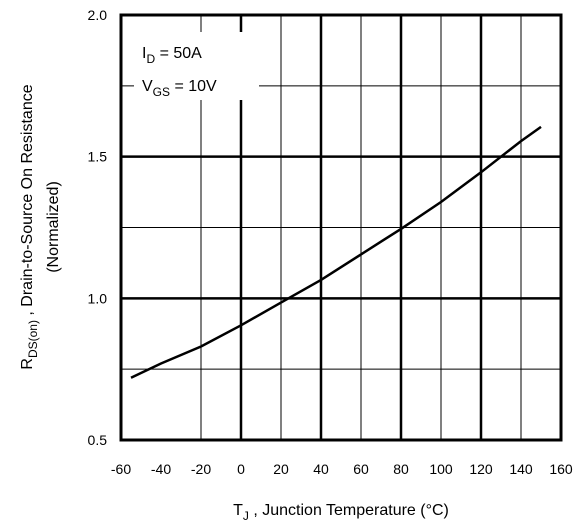 The image size is (588, 525). What do you see at coordinates (150, 59) in the screenshot?
I see `annotation-id-sub: D` at bounding box center [150, 59].